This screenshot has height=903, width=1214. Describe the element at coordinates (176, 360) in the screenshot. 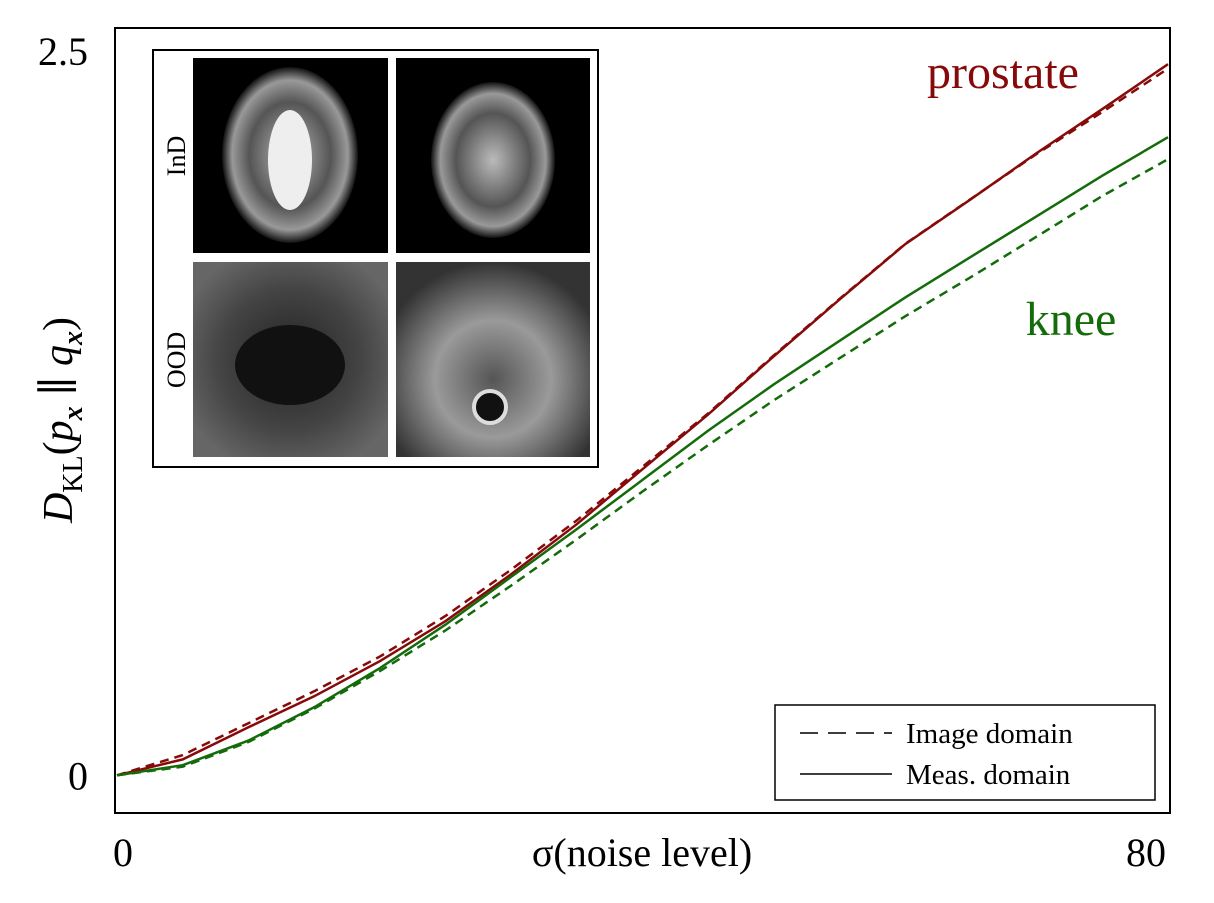

I see `inset-row-label: OOD` at that location.